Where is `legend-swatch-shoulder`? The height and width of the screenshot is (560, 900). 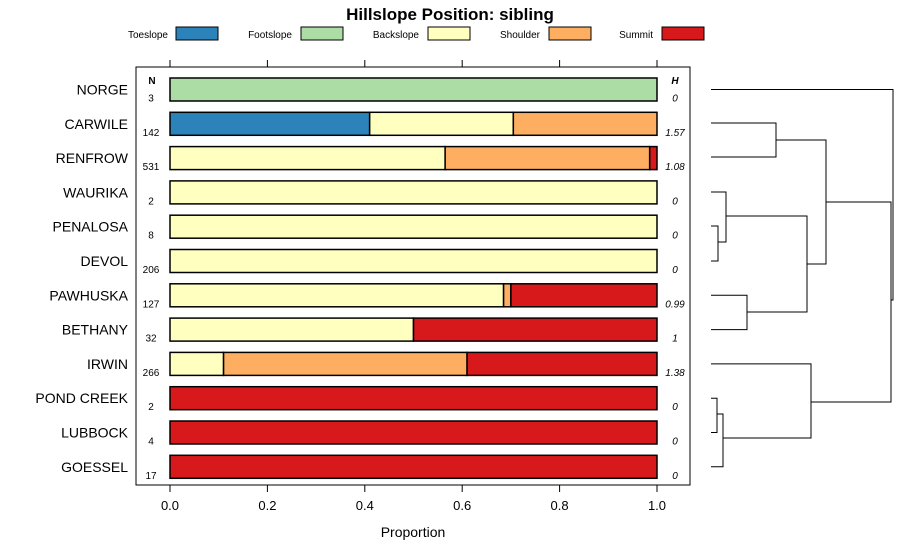
legend-swatch-shoulder is located at coordinates (570, 33).